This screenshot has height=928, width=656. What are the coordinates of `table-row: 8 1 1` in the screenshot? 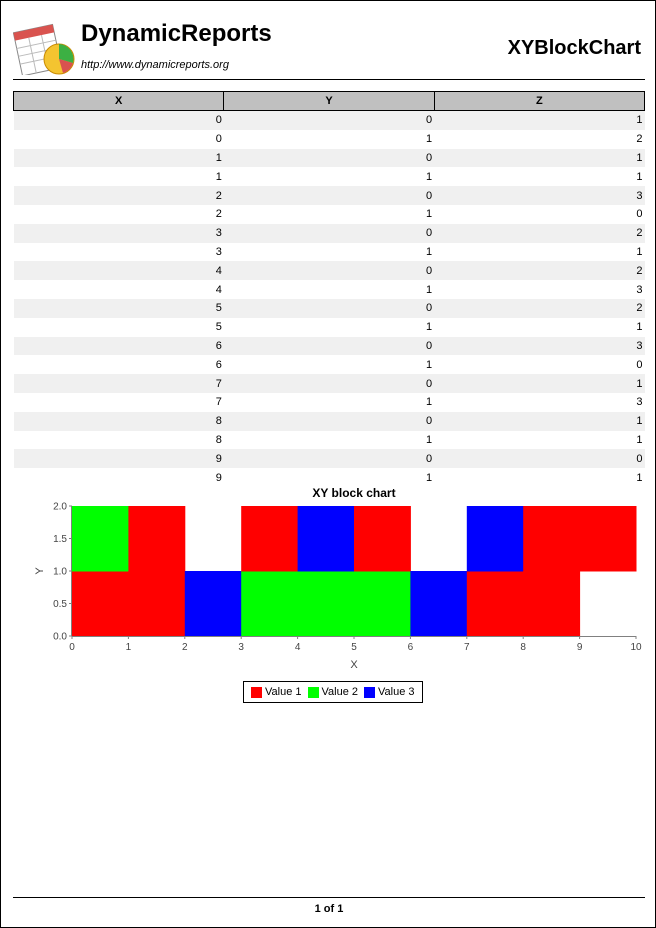 It's located at (329, 440).